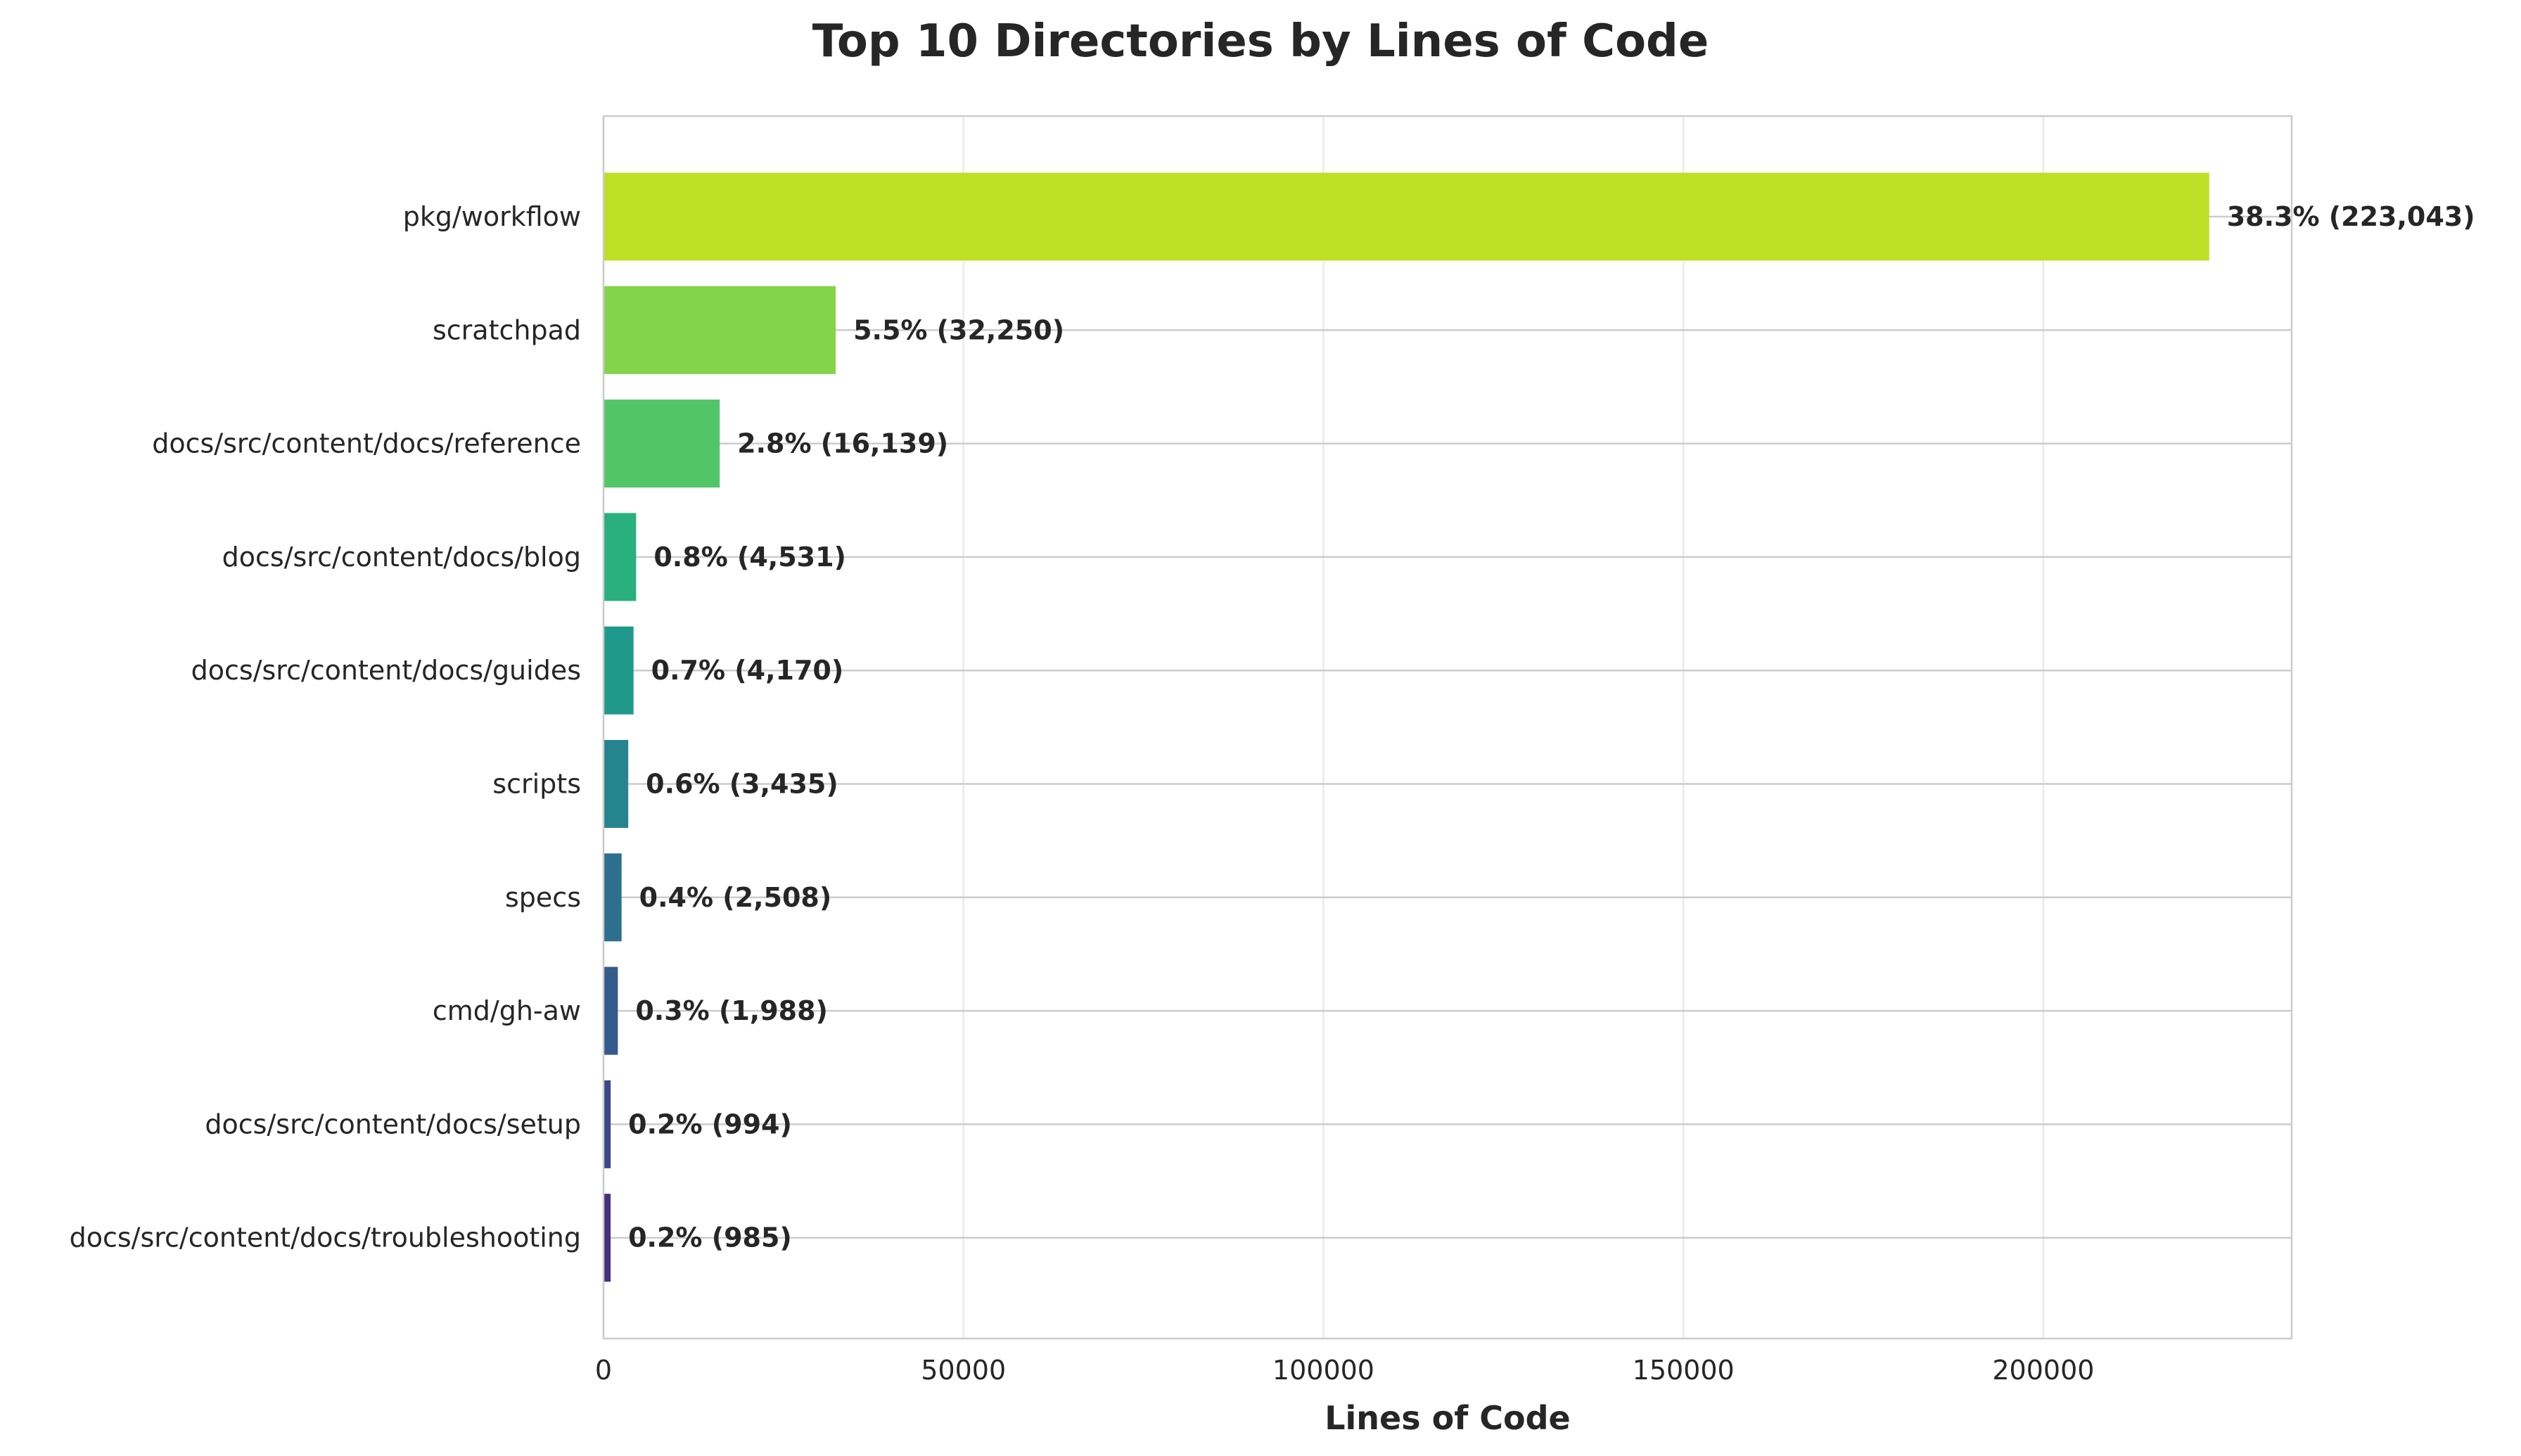 Image resolution: width=2521 pixels, height=1456 pixels. I want to click on x-tick-label: 150000, so click(1684, 1370).